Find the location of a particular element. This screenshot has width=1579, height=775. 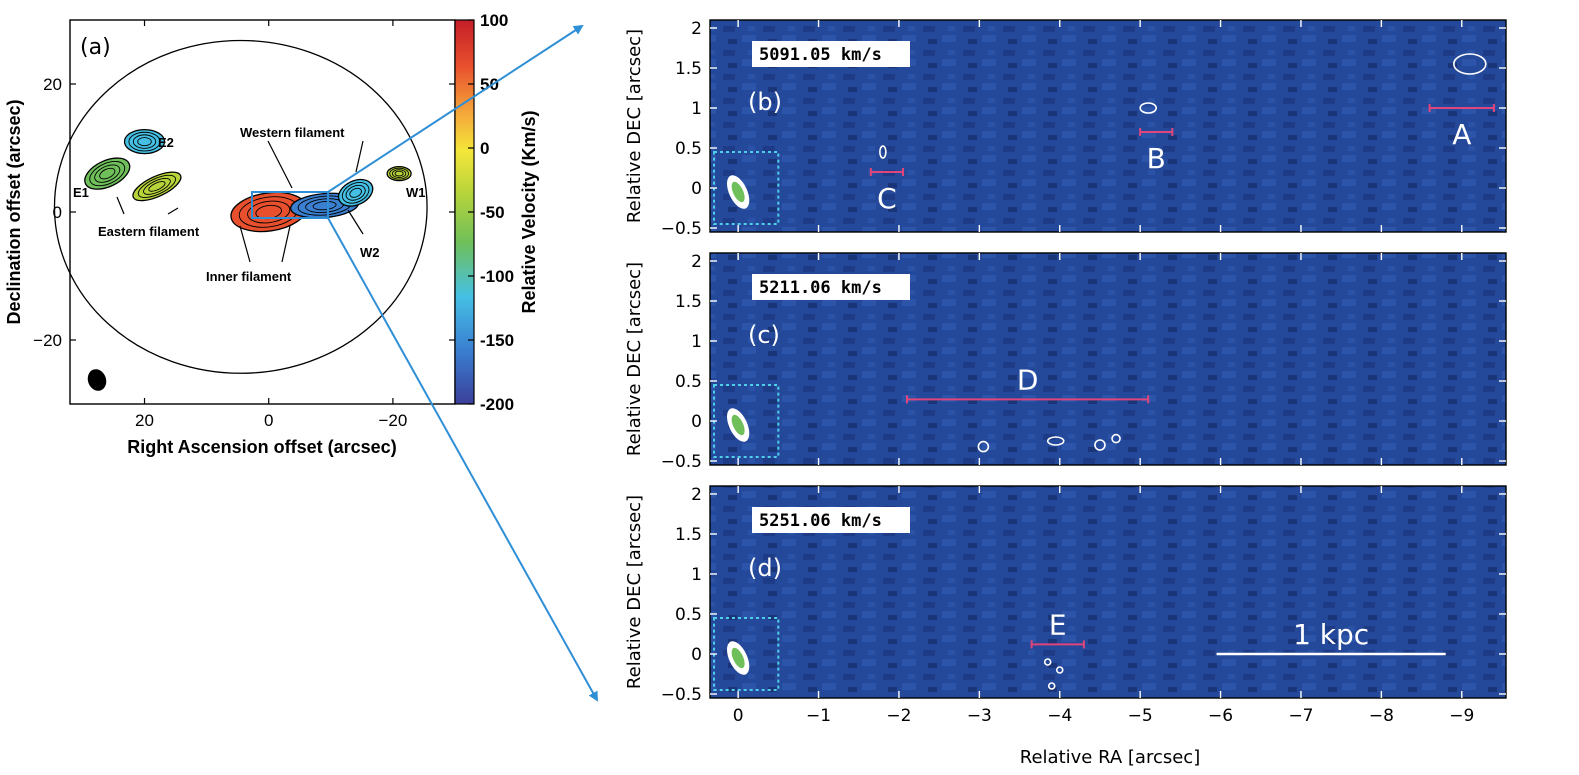

x-tick-label: −1 is located at coordinates (818, 716).